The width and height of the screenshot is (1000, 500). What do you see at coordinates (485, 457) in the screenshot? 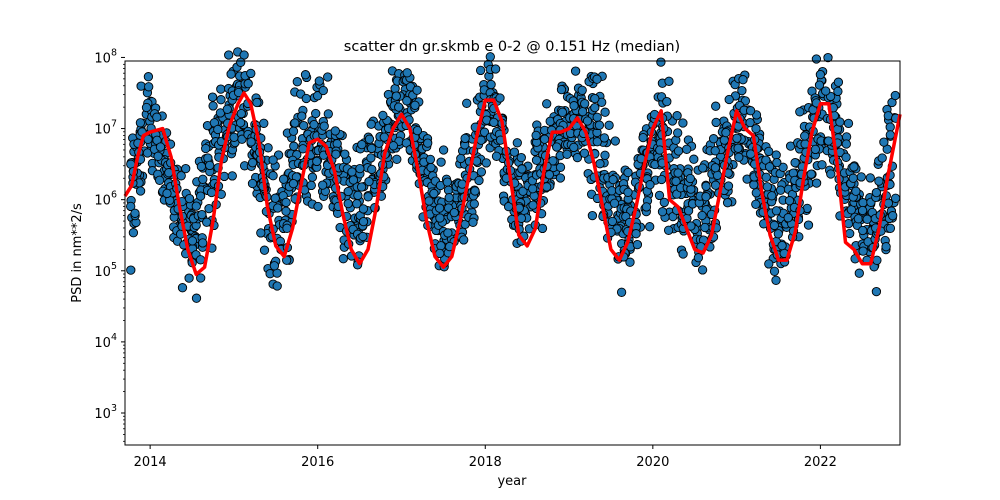
I see `x-axis-ticks: 2014 2016 2018 2020 2022` at bounding box center [485, 457].